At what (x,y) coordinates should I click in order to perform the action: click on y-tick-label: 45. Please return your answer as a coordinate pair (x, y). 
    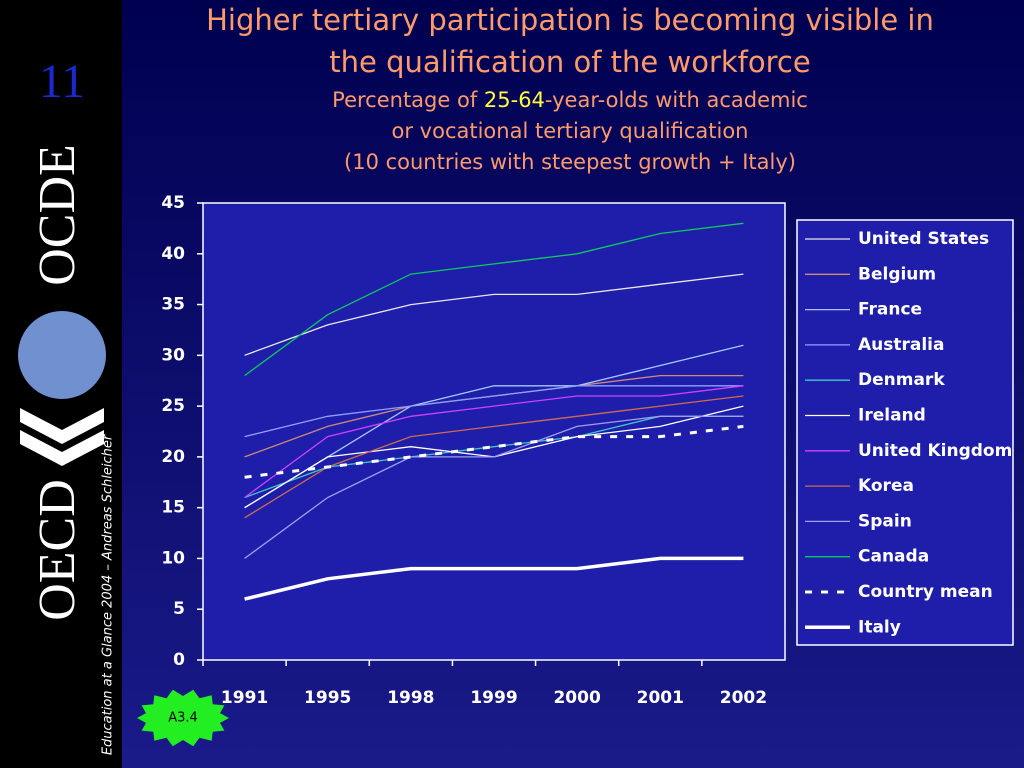
    Looking at the image, I should click on (173, 203).